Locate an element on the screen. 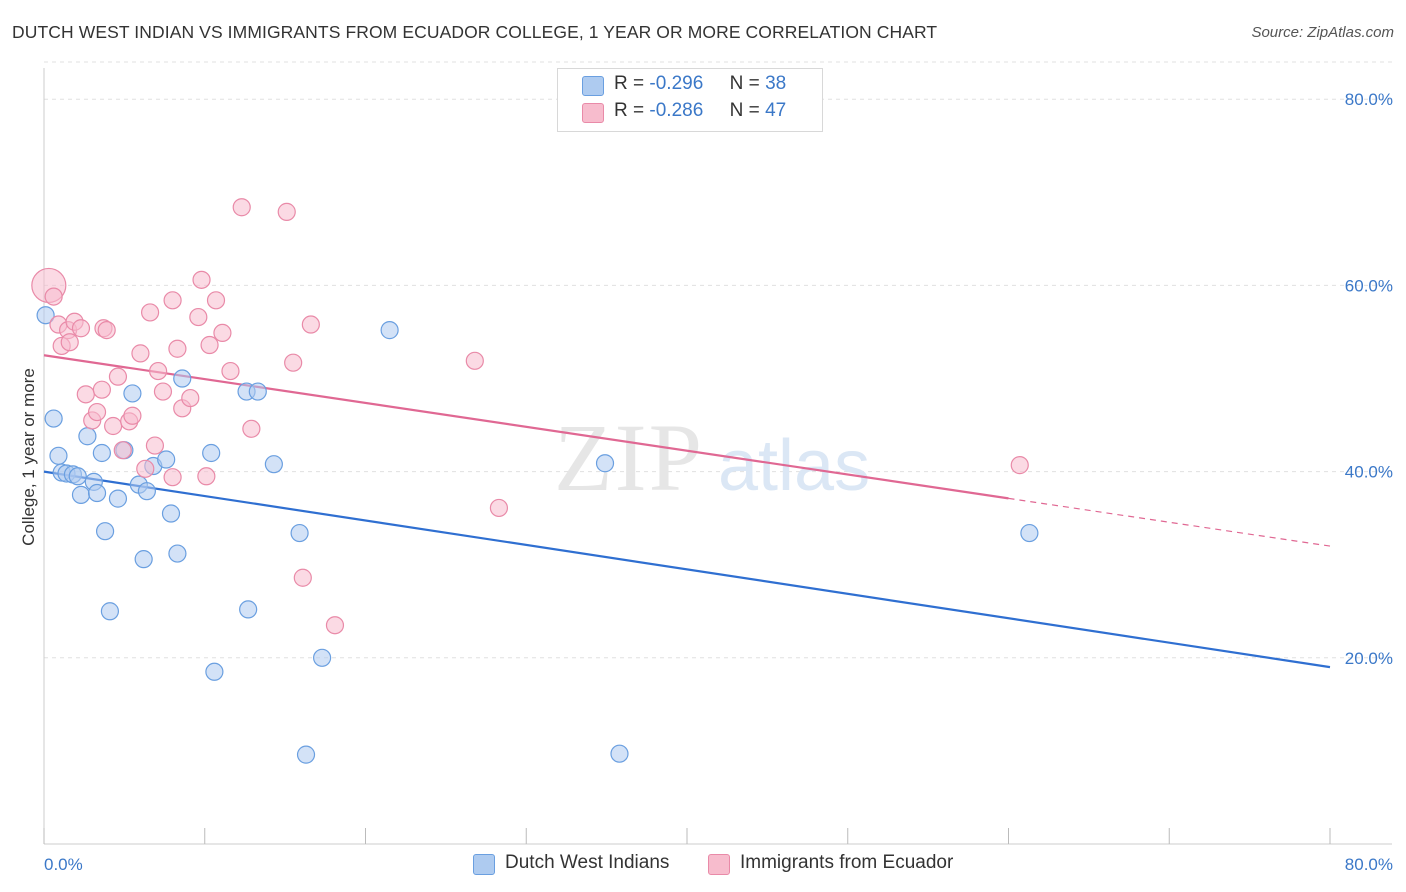 This screenshot has height=892, width=1406. bottom-legend-swatch-pink is located at coordinates (719, 864).